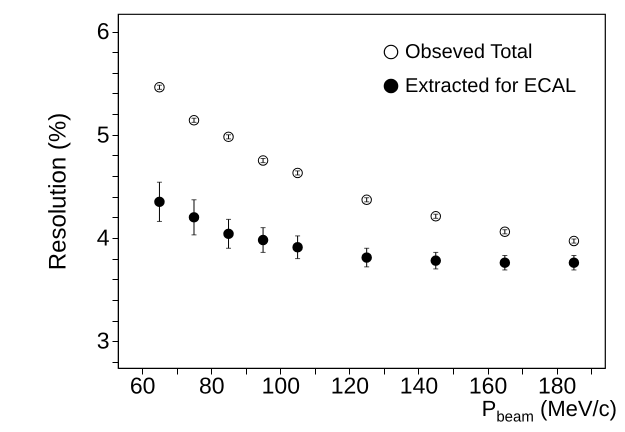 The image size is (625, 432). Describe the element at coordinates (488, 385) in the screenshot. I see `x-tick-label: 160` at that location.